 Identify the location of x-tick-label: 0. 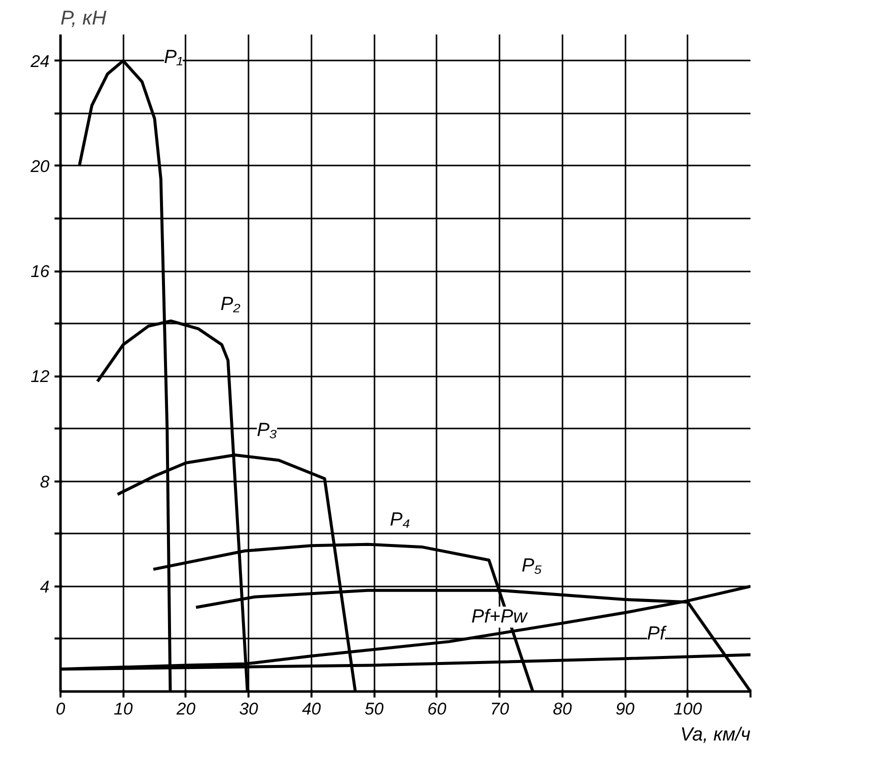
(61, 709).